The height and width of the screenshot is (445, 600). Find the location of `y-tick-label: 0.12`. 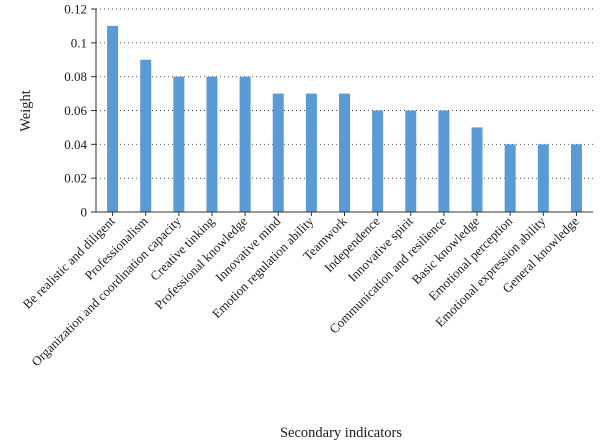

y-tick-label: 0.12 is located at coordinates (75, 9).